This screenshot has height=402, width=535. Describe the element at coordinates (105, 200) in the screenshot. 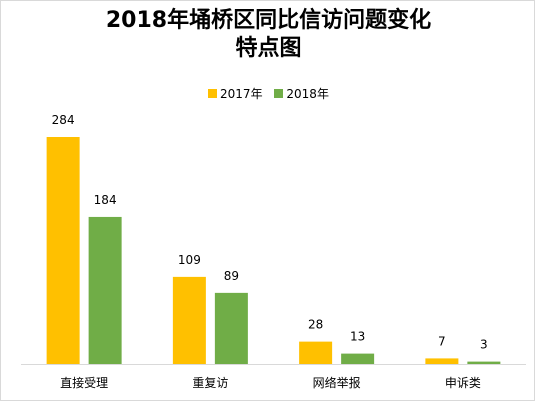

I see `data-label-2018-0: 184` at that location.